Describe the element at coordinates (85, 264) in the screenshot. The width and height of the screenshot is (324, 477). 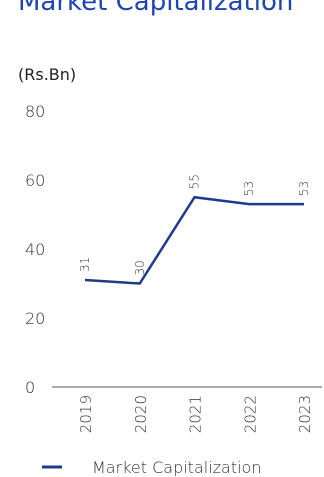
I see `data-label: 31` at that location.